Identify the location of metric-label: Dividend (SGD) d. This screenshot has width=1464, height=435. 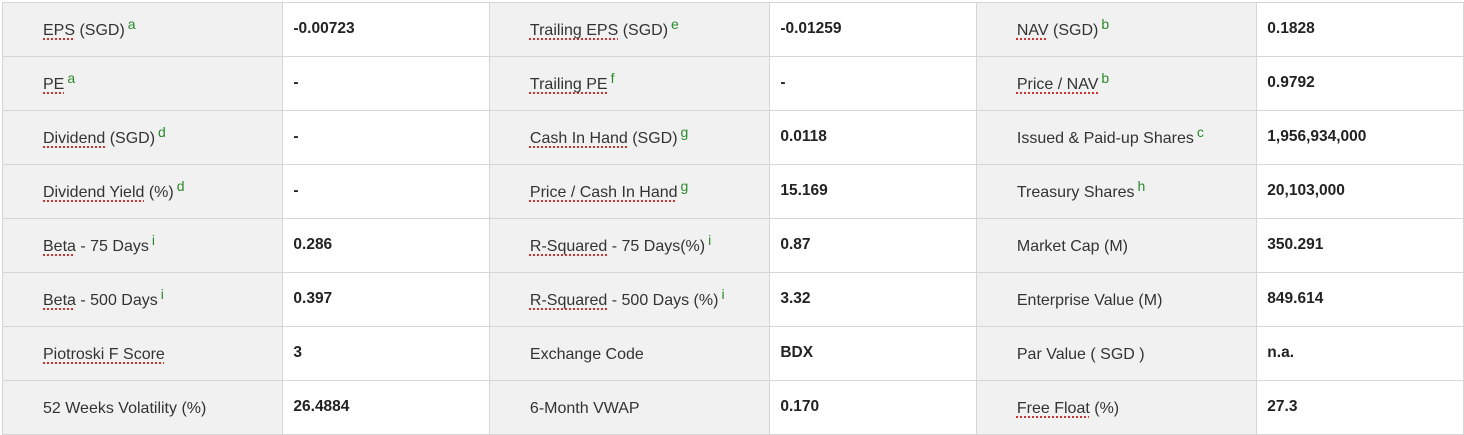
(142, 137).